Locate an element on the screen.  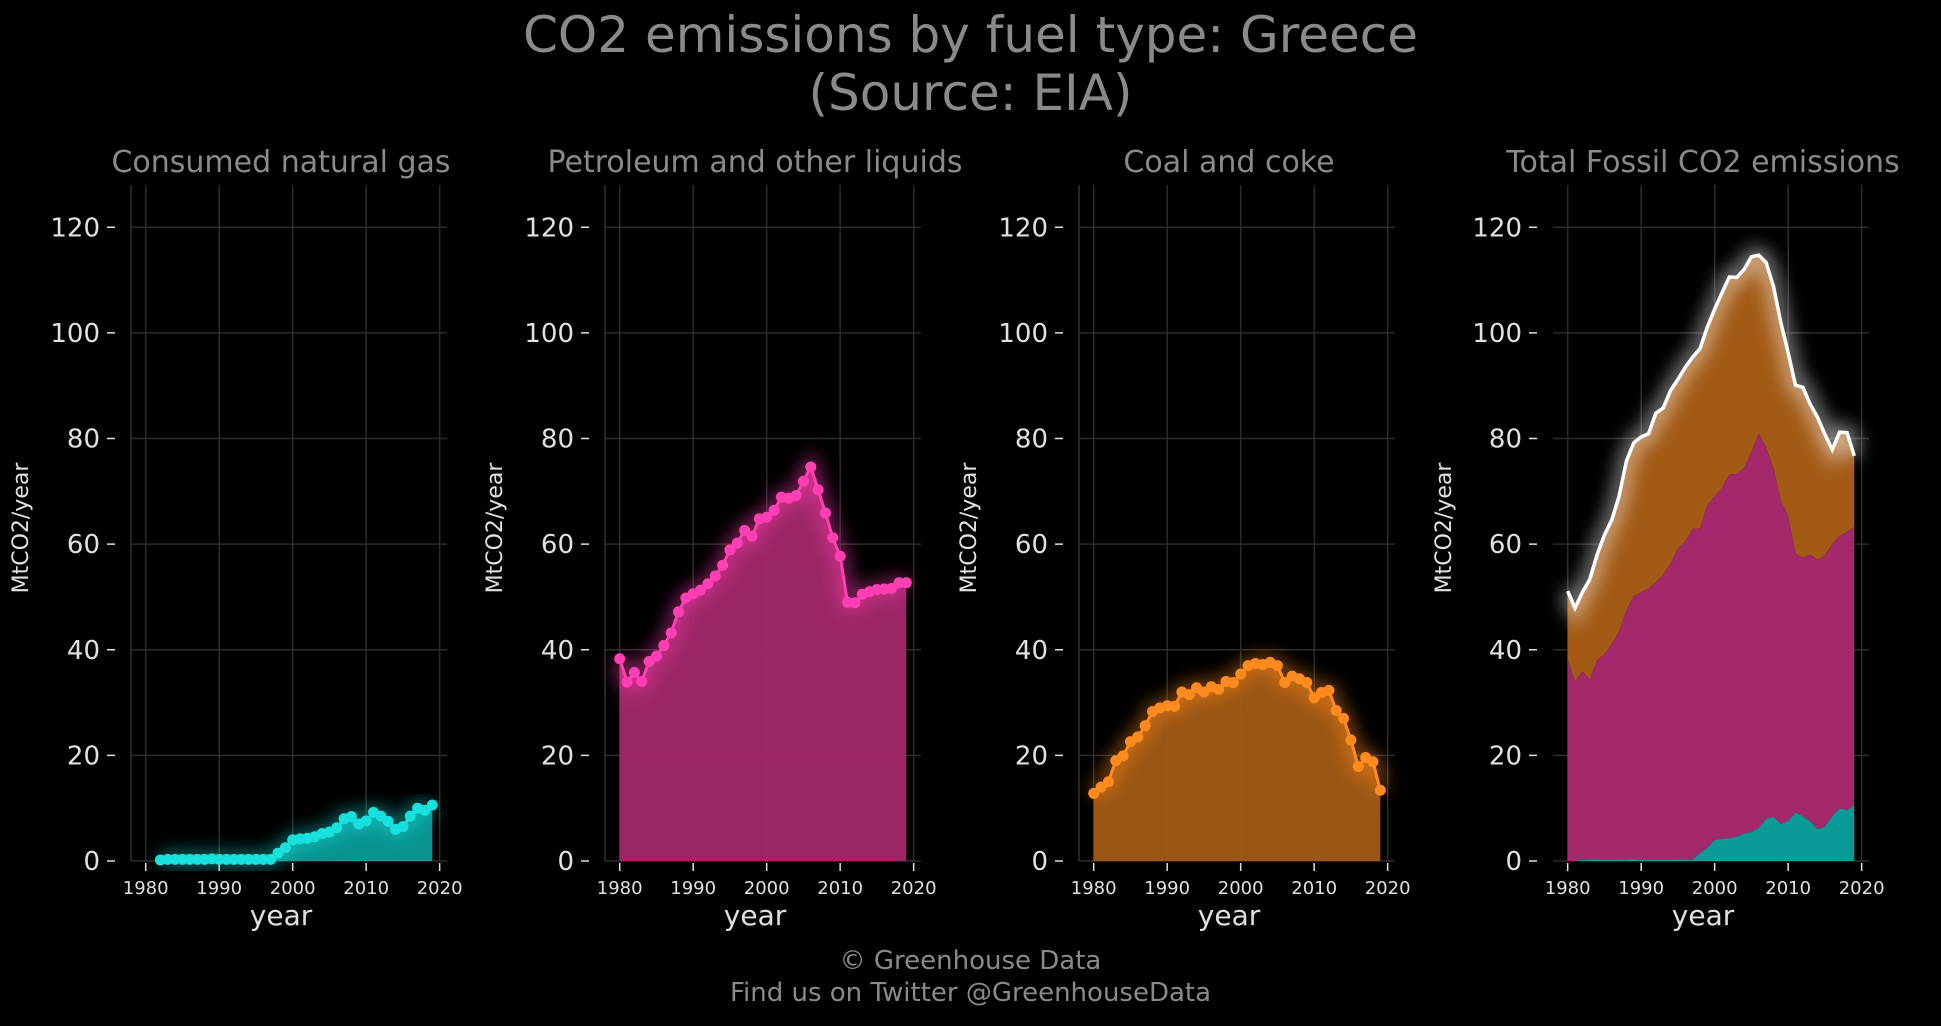
gas-area is located at coordinates (296, 833).